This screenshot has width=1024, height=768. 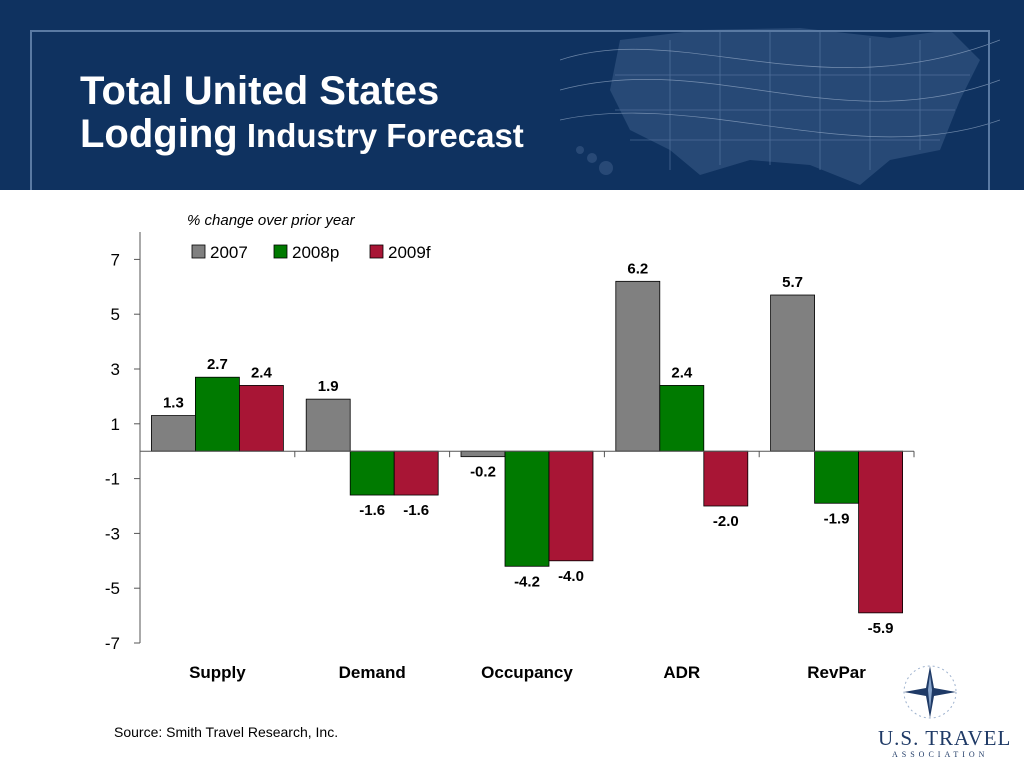 I want to click on bar-2007-adr, so click(x=638, y=366).